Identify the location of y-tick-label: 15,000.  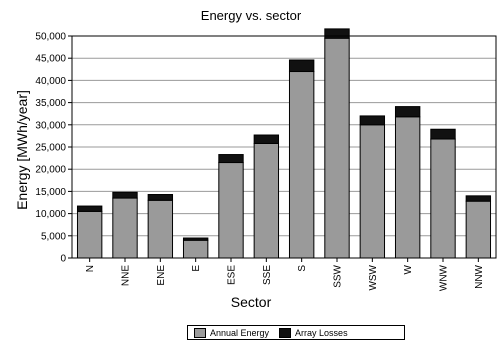
(50, 192).